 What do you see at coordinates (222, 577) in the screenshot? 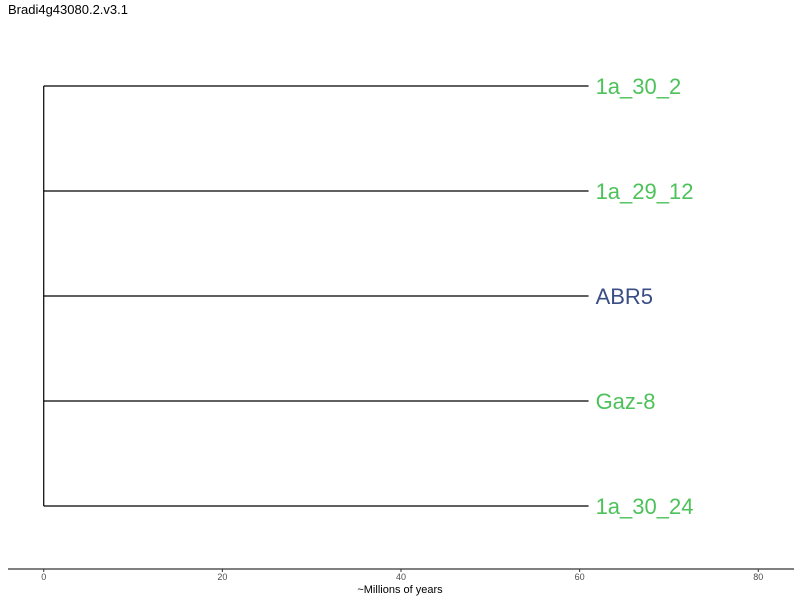
I see `tick-label: 20` at bounding box center [222, 577].